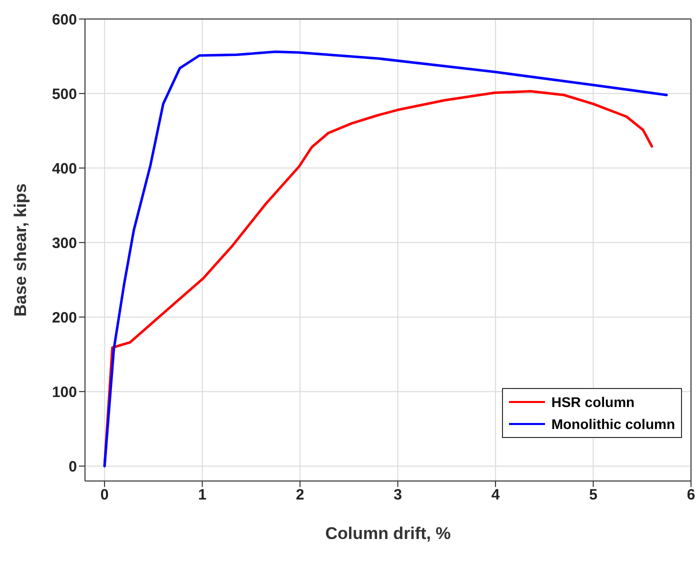 This screenshot has width=696, height=561. What do you see at coordinates (104, 495) in the screenshot?
I see `x-tick-label: 0` at bounding box center [104, 495].